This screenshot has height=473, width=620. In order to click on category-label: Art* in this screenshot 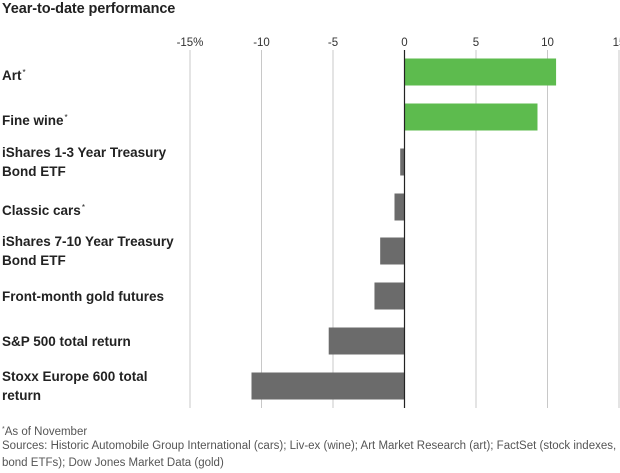, I will do `click(14, 75)`.